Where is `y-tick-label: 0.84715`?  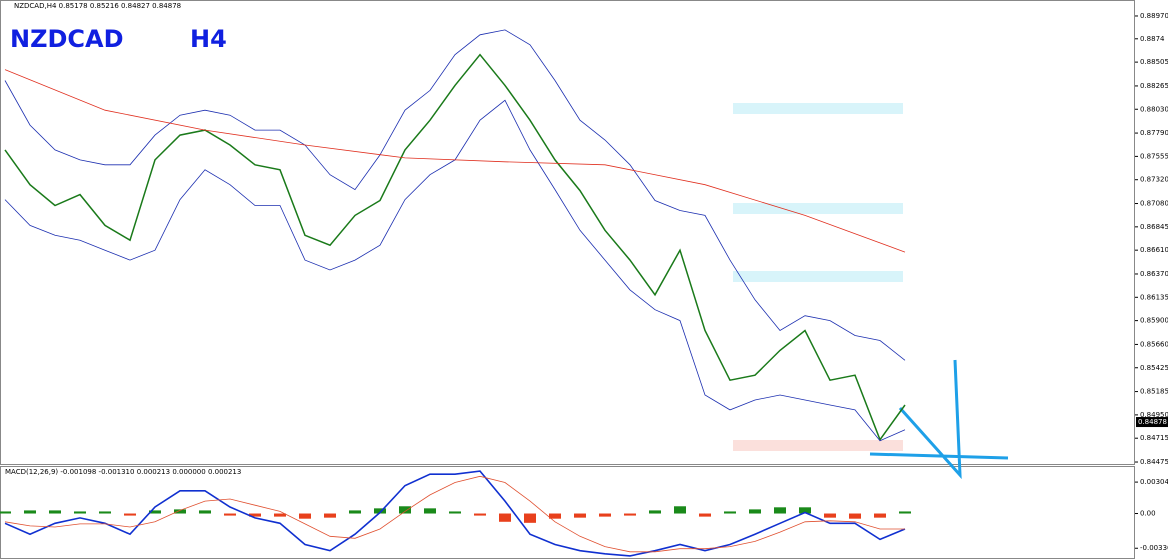 y-tick-label: 0.84715 is located at coordinates (1154, 438).